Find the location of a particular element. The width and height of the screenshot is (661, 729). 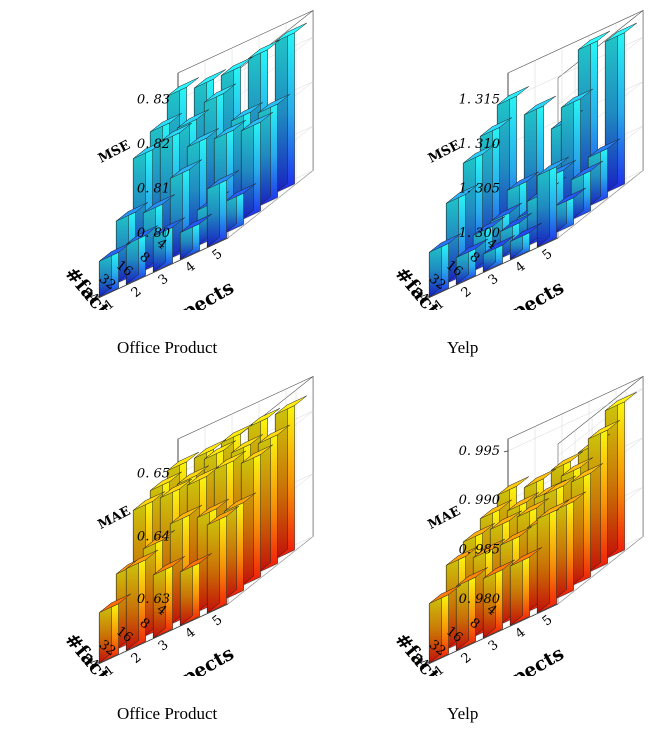

z-tick-label: 0. 985 is located at coordinates (479, 550).